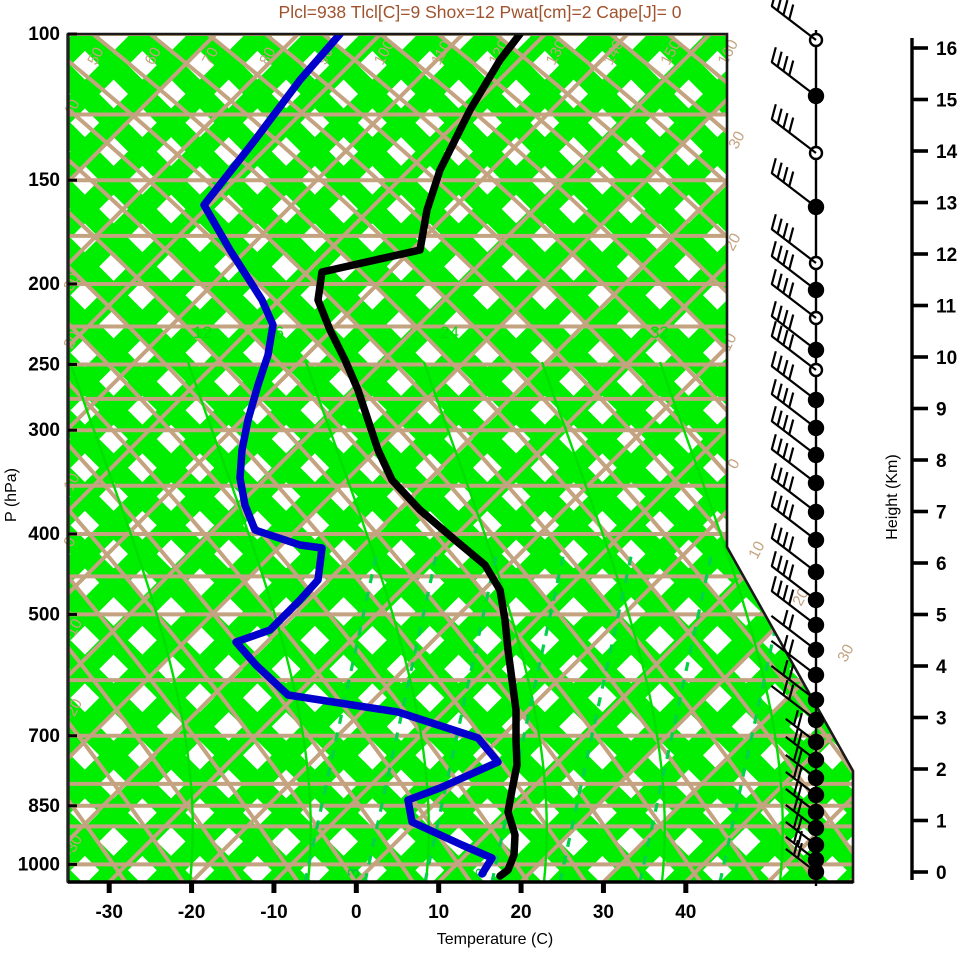  Describe the element at coordinates (941, 719) in the screenshot. I see `height-tick-label: 3` at that location.